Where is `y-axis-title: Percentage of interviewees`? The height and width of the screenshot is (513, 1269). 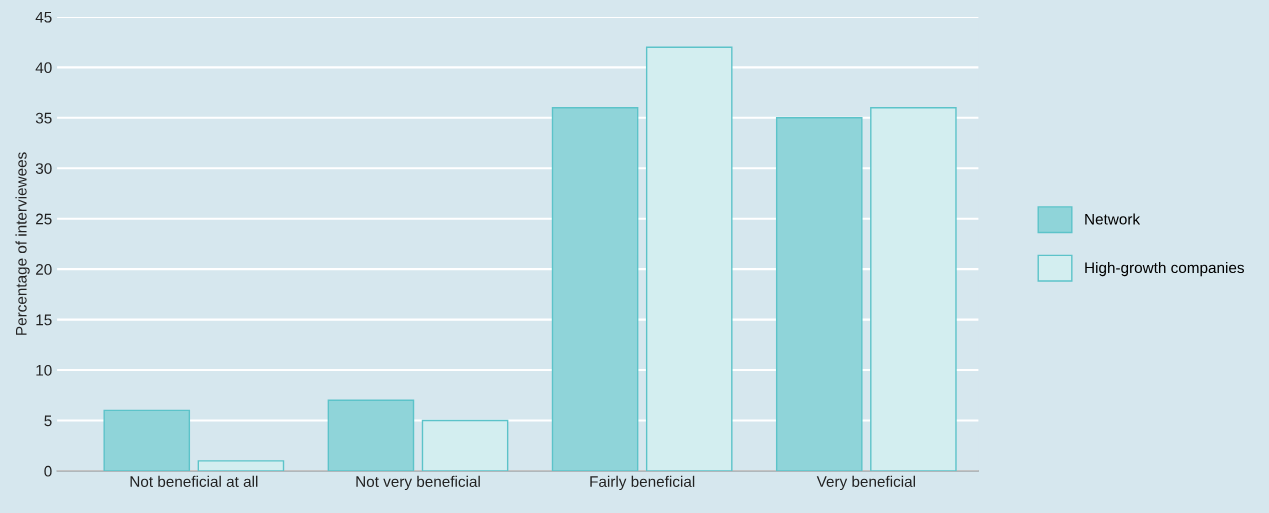 y-axis-title: Percentage of interviewees is located at coordinates (22, 243).